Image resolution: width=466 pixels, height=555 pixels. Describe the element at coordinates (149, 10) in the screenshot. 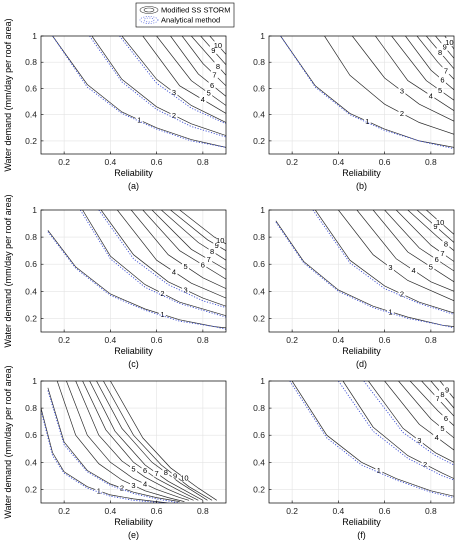

I see `legend-solid-glyph-inner` at that location.